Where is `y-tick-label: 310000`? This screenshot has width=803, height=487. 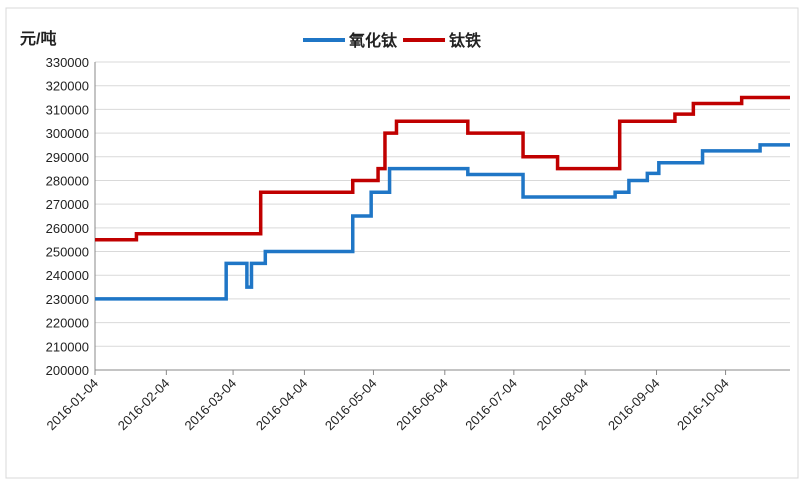
y-tick-label: 310000 is located at coordinates (67, 109).